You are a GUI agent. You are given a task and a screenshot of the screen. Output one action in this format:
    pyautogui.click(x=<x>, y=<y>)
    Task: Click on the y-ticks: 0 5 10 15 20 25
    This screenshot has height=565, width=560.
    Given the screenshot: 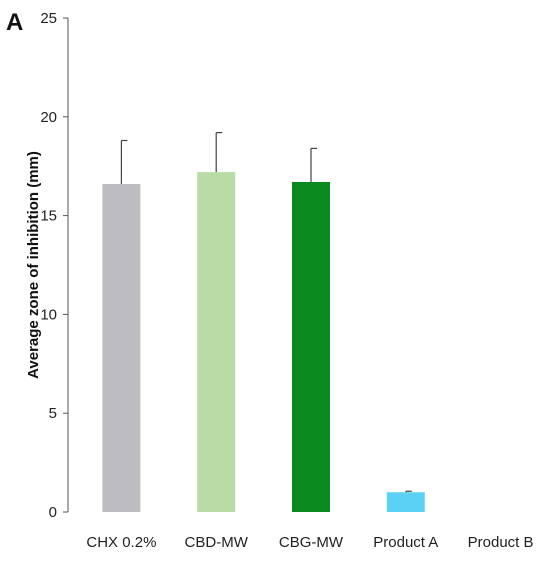 What is the action you would take?
    pyautogui.click(x=54, y=265)
    